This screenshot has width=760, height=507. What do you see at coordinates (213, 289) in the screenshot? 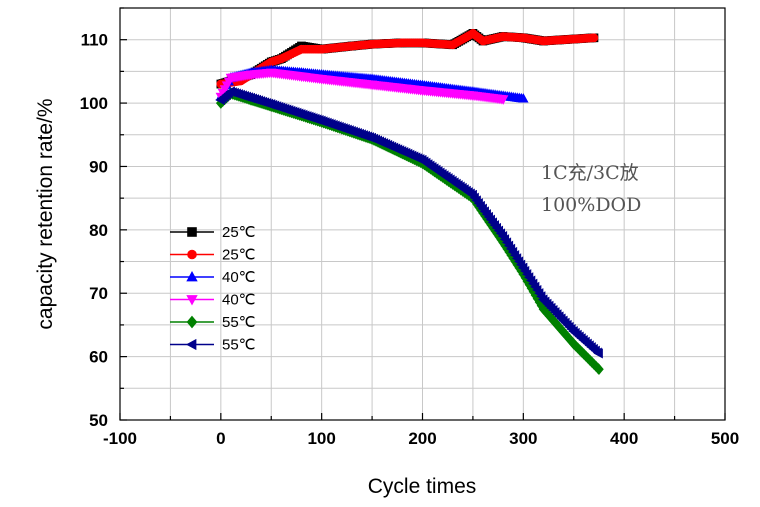
I see `legend: 25℃ 25℃ 40℃ 40℃ 55℃ 55℃` at bounding box center [213, 289].